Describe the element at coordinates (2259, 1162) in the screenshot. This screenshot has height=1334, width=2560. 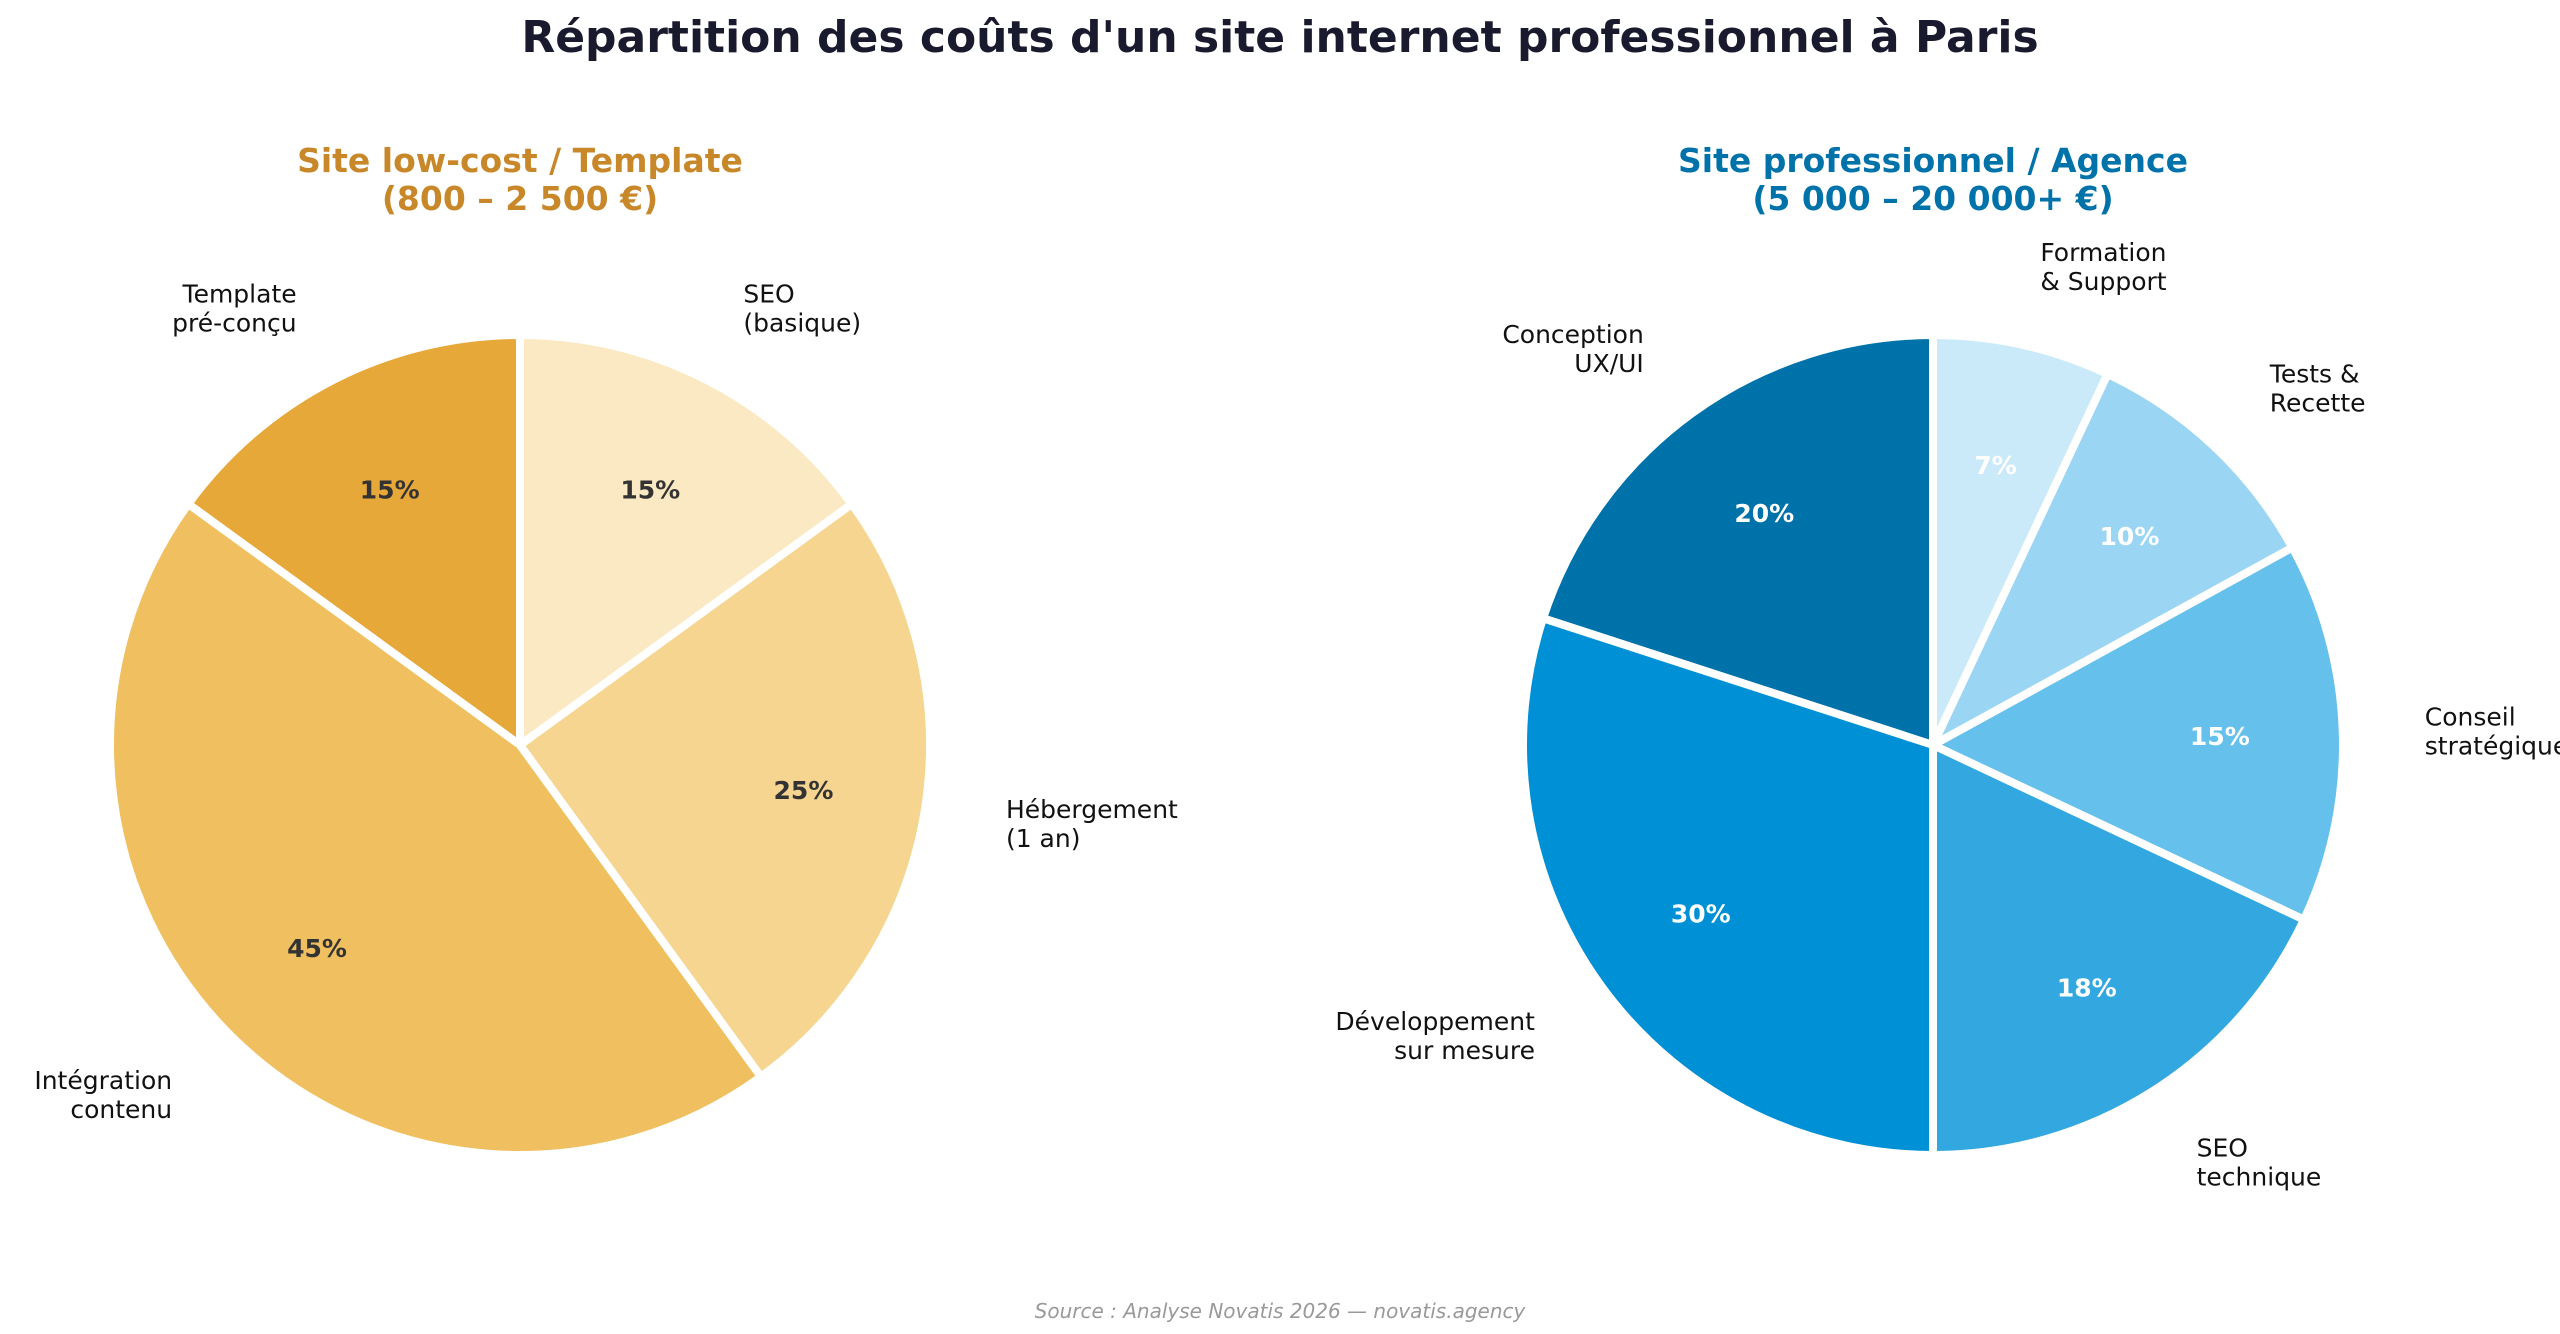
I see `slice-category-label: SEO technique` at that location.